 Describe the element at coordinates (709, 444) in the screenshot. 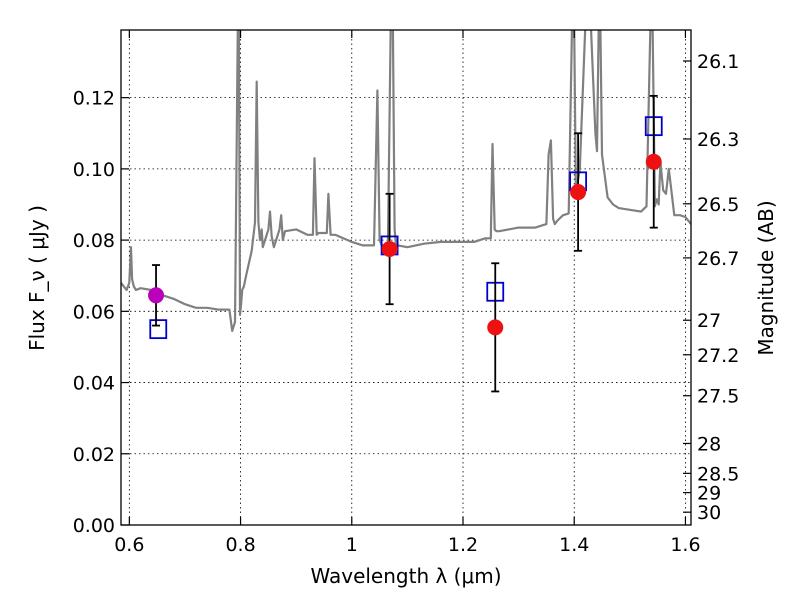

I see `magnitude-tick-label: 28` at that location.